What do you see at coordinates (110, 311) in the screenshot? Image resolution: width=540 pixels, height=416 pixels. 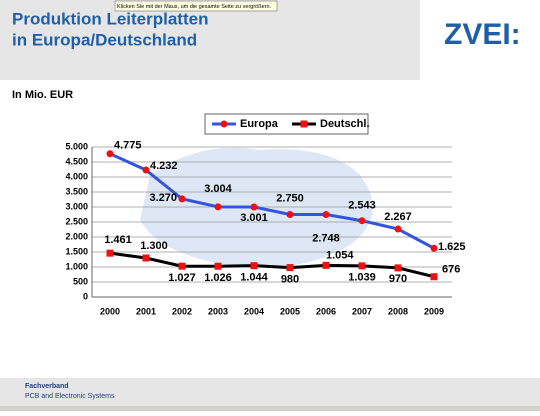 I see `x-tick-label: 2000` at bounding box center [110, 311].